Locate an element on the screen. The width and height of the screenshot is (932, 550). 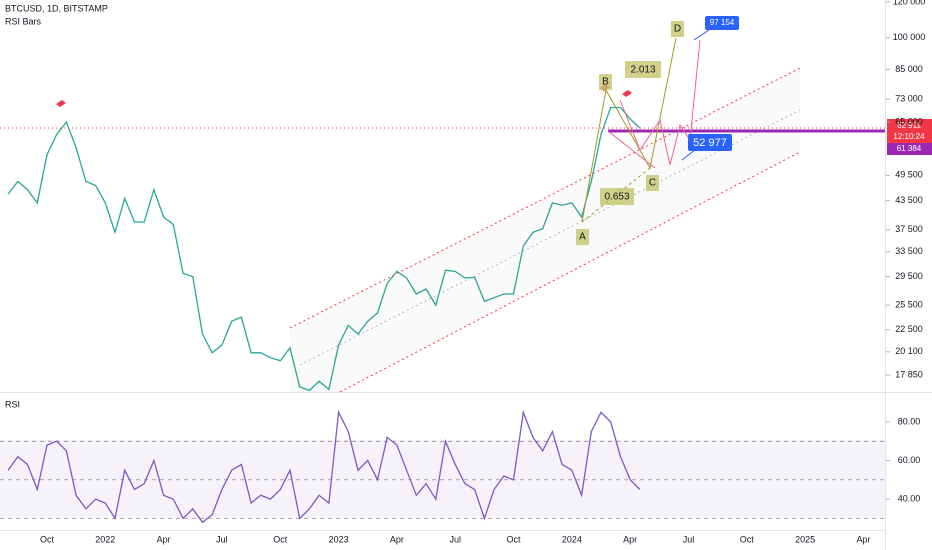
y-tick-label: 65 000 is located at coordinates (909, 121).